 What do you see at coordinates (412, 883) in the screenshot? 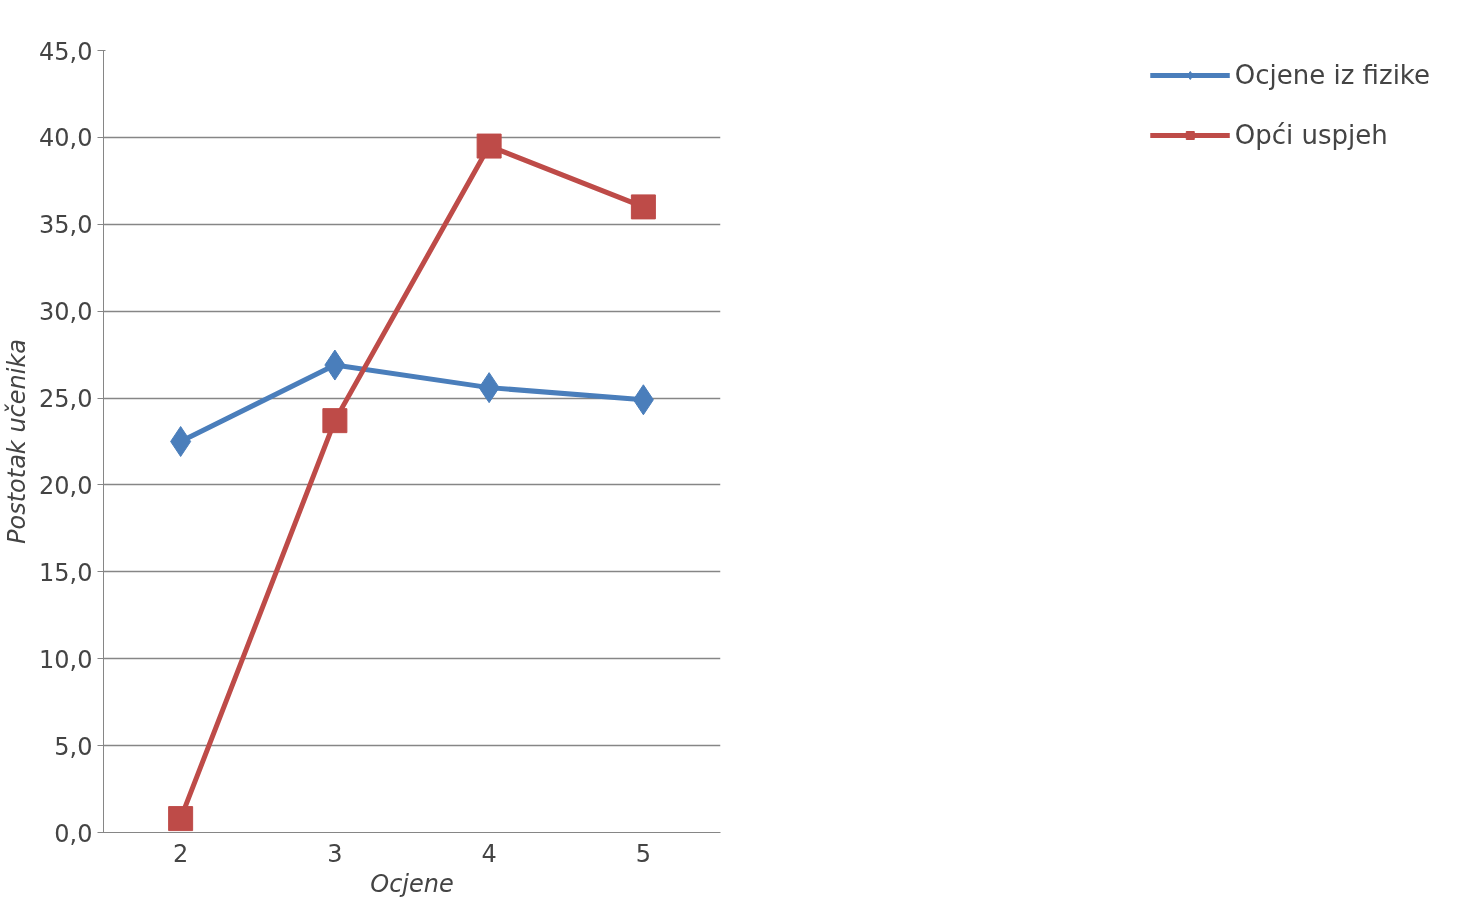
I see `x-axis-title: Ocjene` at bounding box center [412, 883].